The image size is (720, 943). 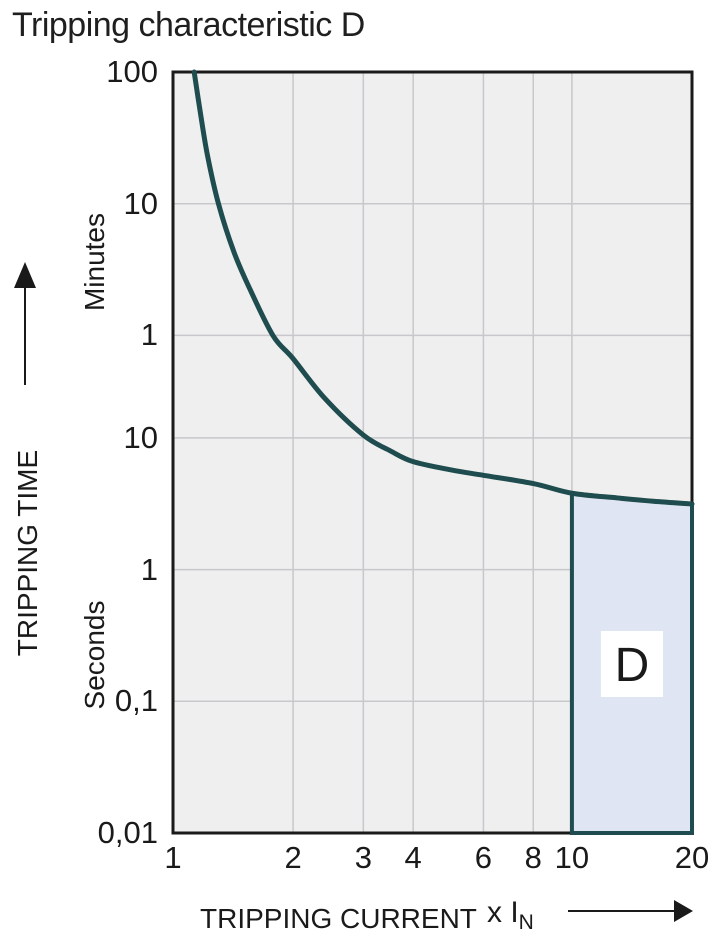 What do you see at coordinates (127, 832) in the screenshot?
I see `y-tick-label: 0,01` at bounding box center [127, 832].